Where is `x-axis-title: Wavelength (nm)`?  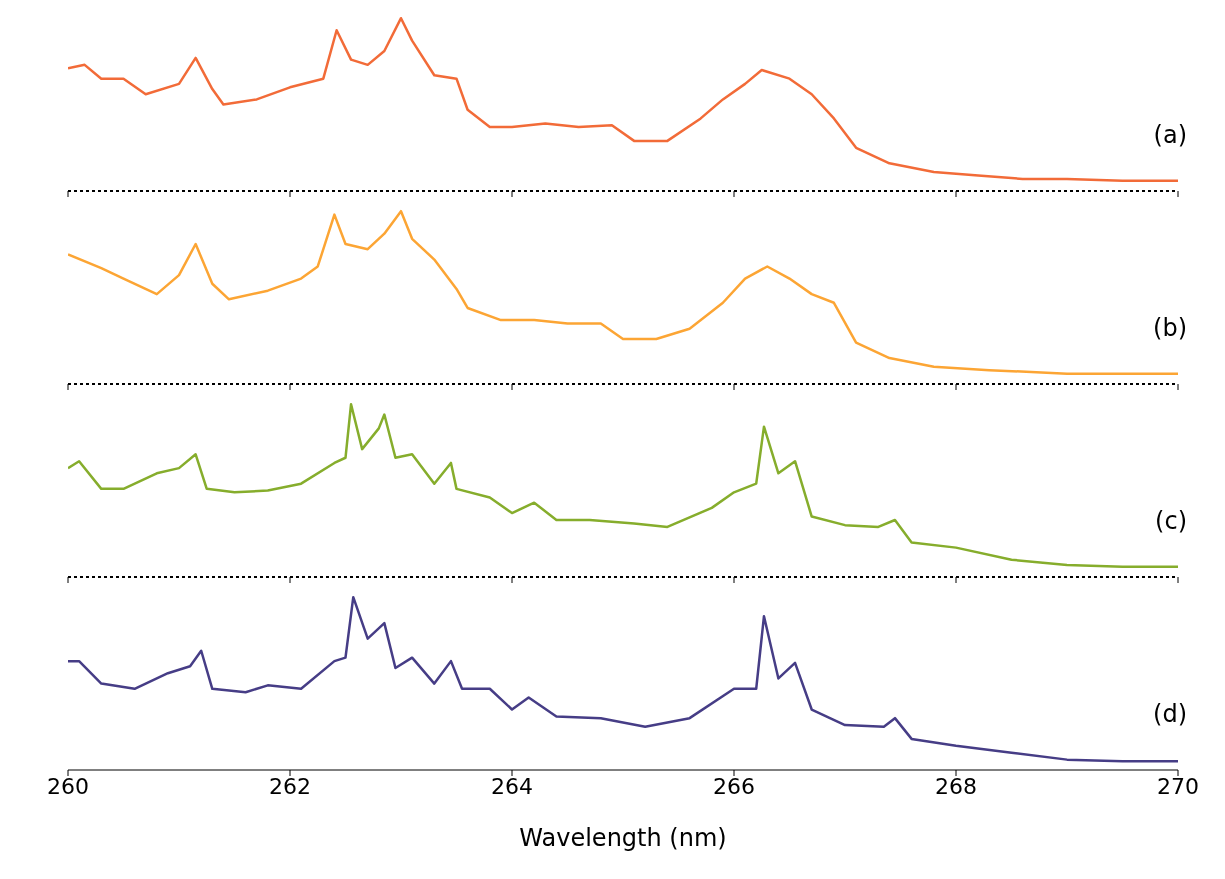
x-axis-title: Wavelength (nm) is located at coordinates (623, 838).